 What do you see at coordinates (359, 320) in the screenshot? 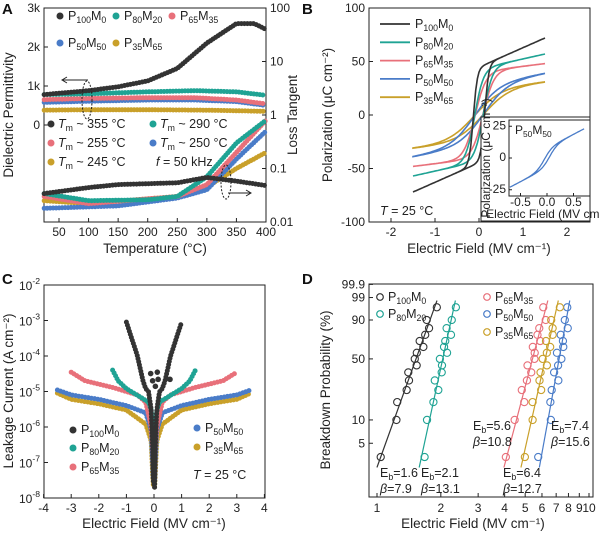
I see `y-tick-label: 90` at bounding box center [359, 320].